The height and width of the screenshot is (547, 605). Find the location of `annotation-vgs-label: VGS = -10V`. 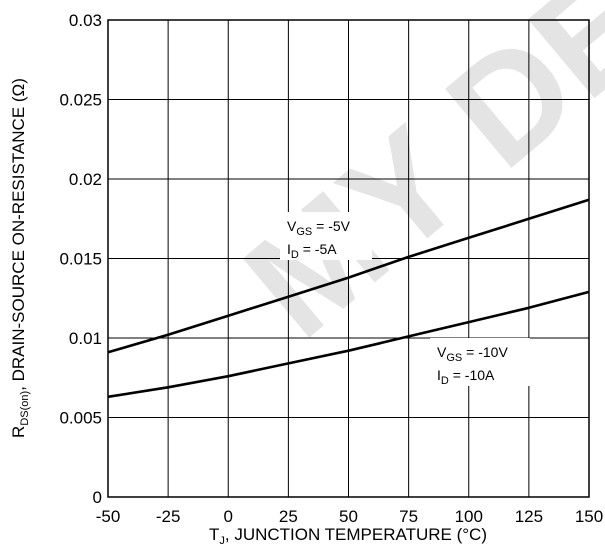

annotation-vgs-label: VGS = -10V is located at coordinates (472, 354).